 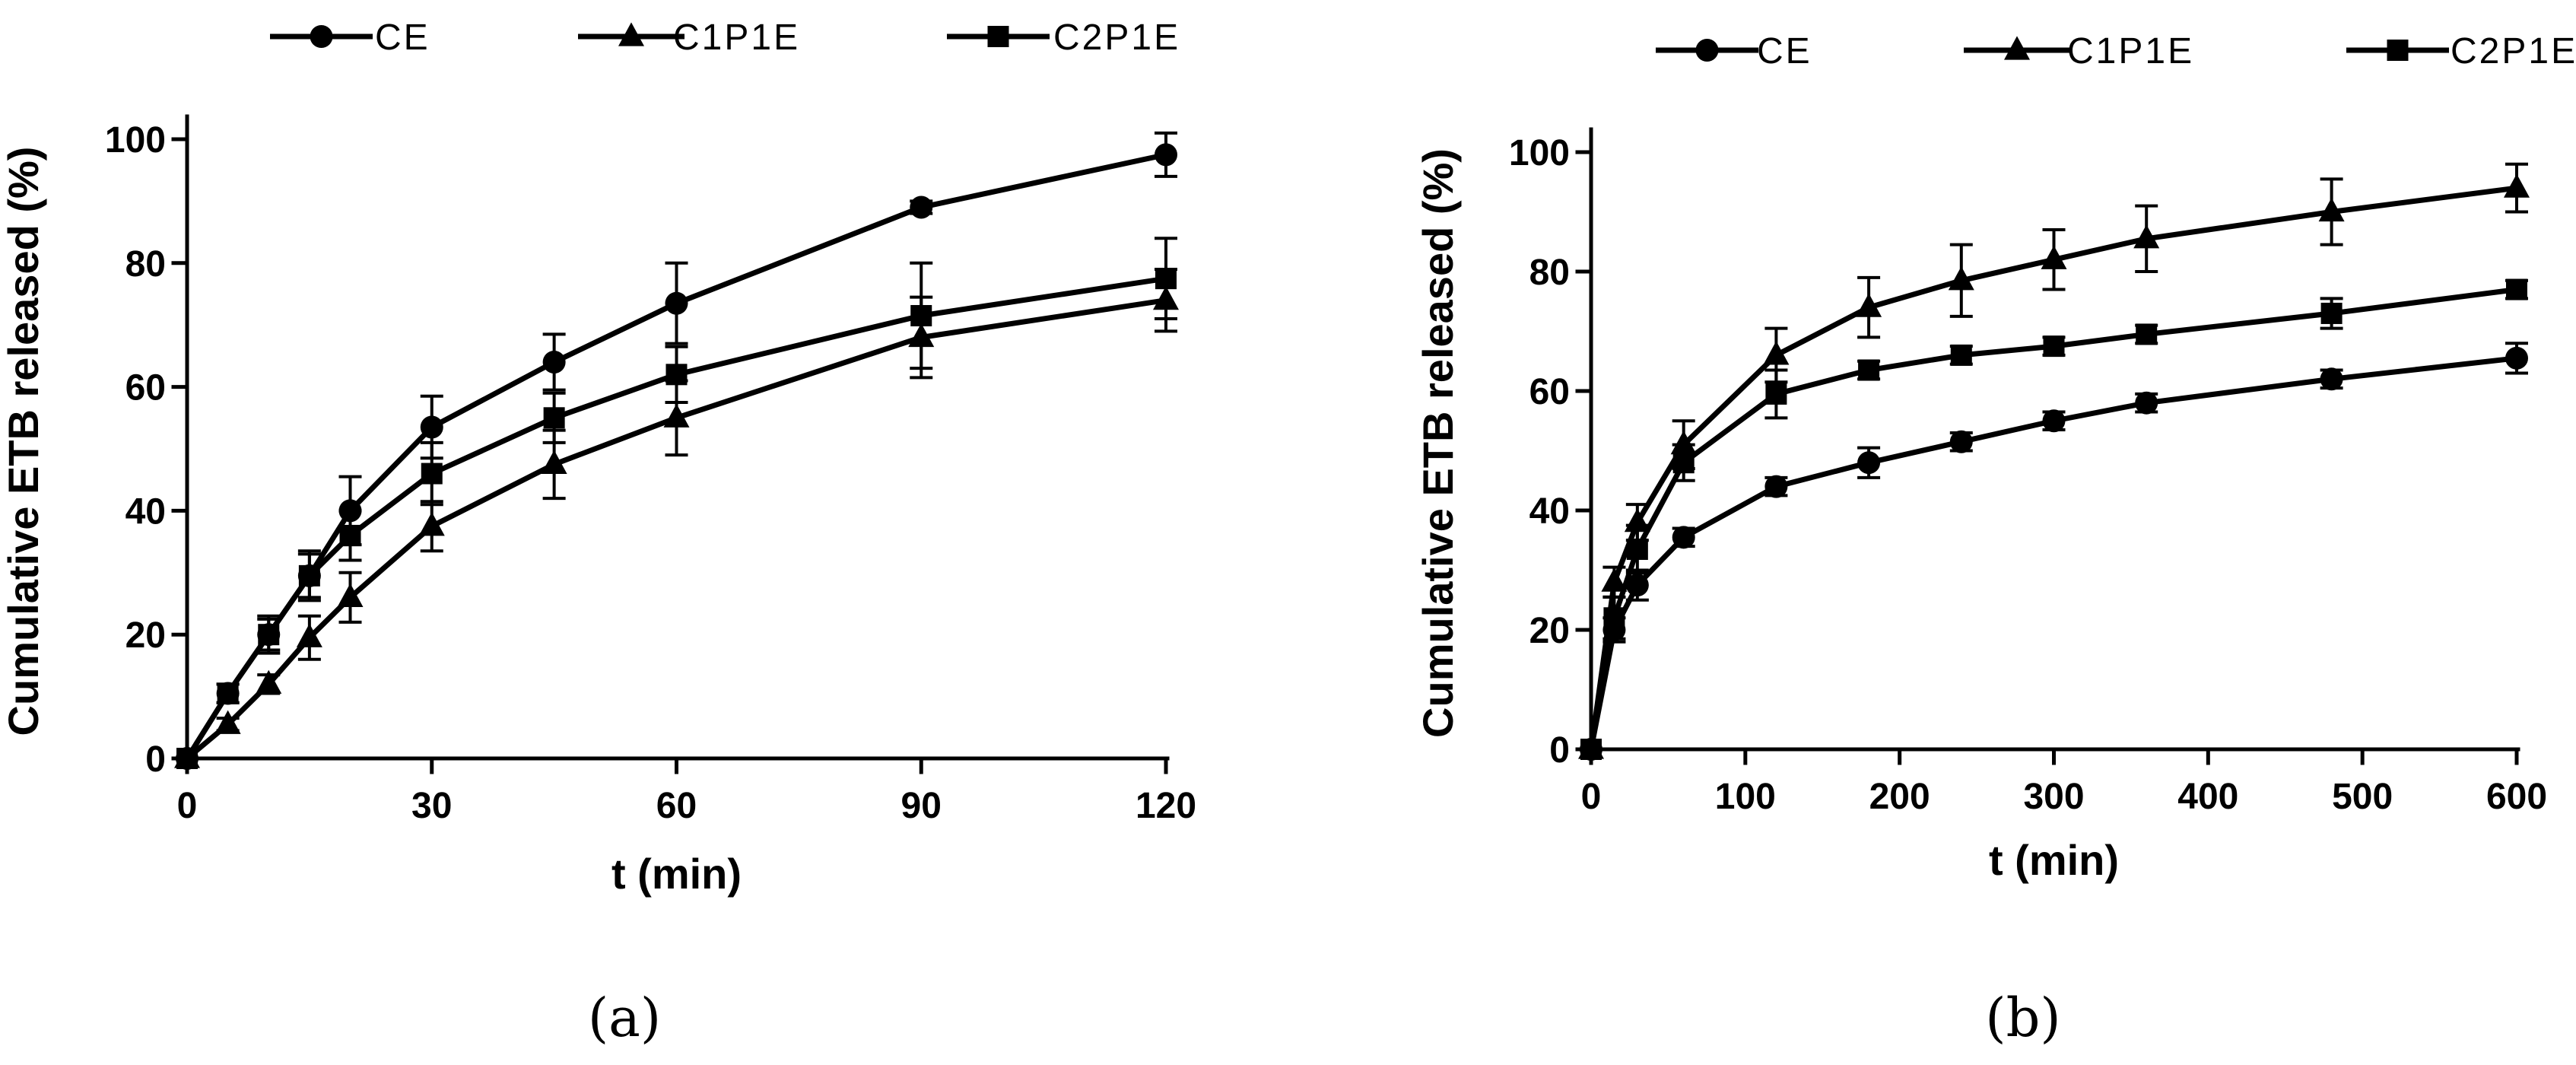 I want to click on x-tick-label: 100, so click(x=1746, y=797).